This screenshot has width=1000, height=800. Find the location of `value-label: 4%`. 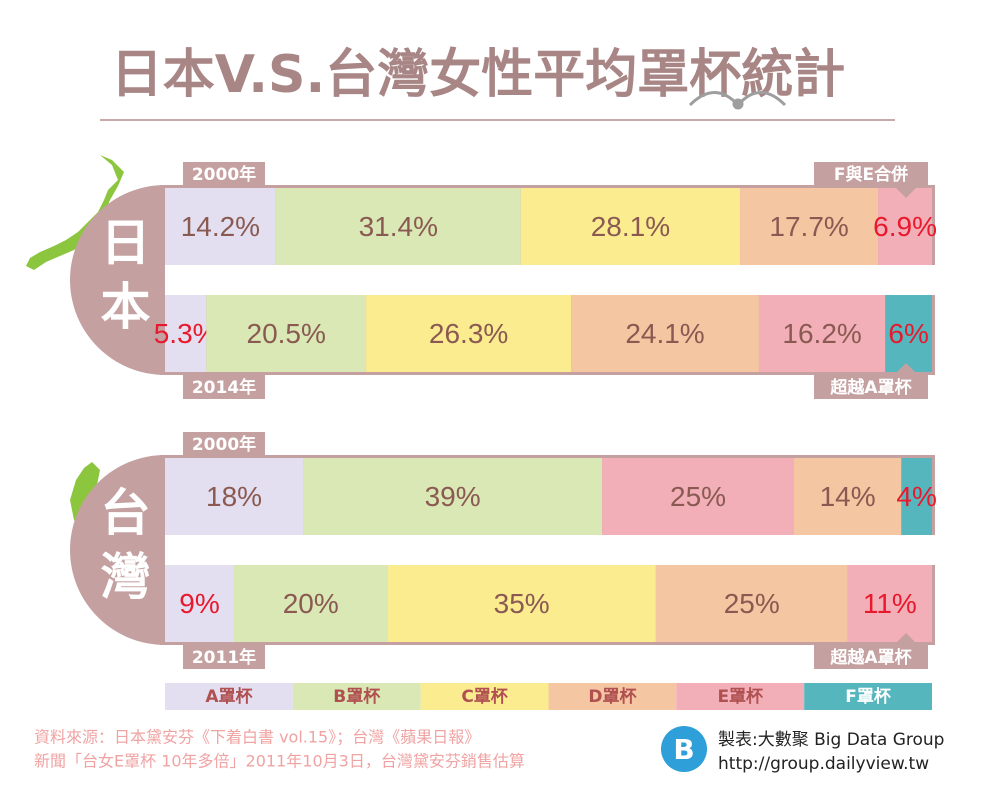

value-label: 4% is located at coordinates (916, 496).